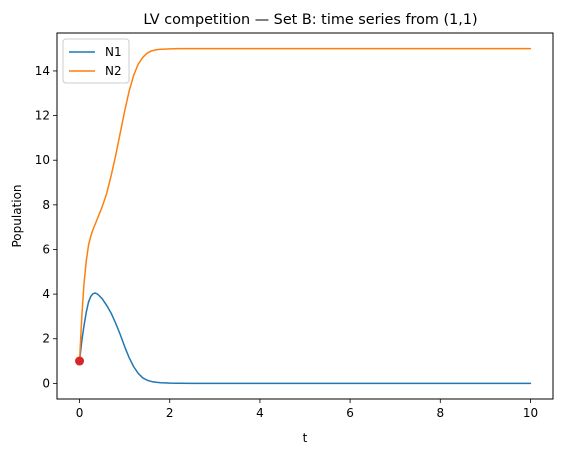 The image size is (562, 455). What do you see at coordinates (17, 215) in the screenshot?
I see `y-axis-label: Population` at bounding box center [17, 215].